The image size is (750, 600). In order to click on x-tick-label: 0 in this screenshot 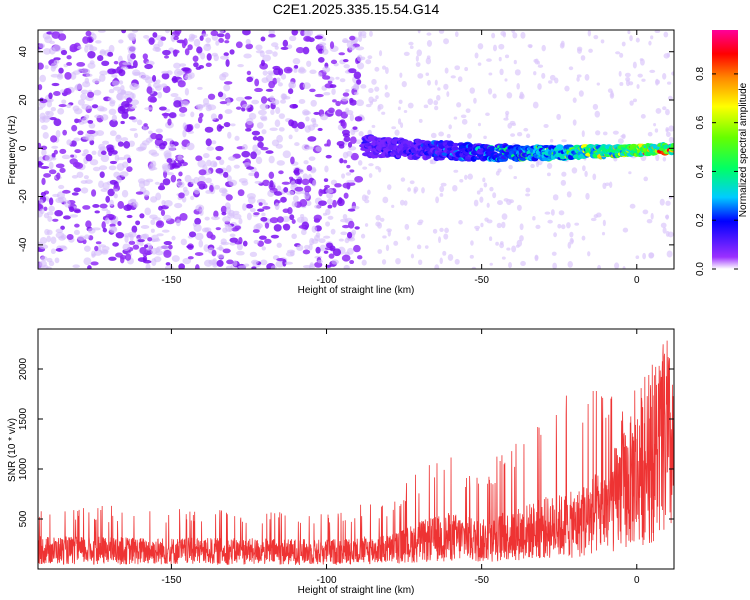, I will do `click(637, 580)`.